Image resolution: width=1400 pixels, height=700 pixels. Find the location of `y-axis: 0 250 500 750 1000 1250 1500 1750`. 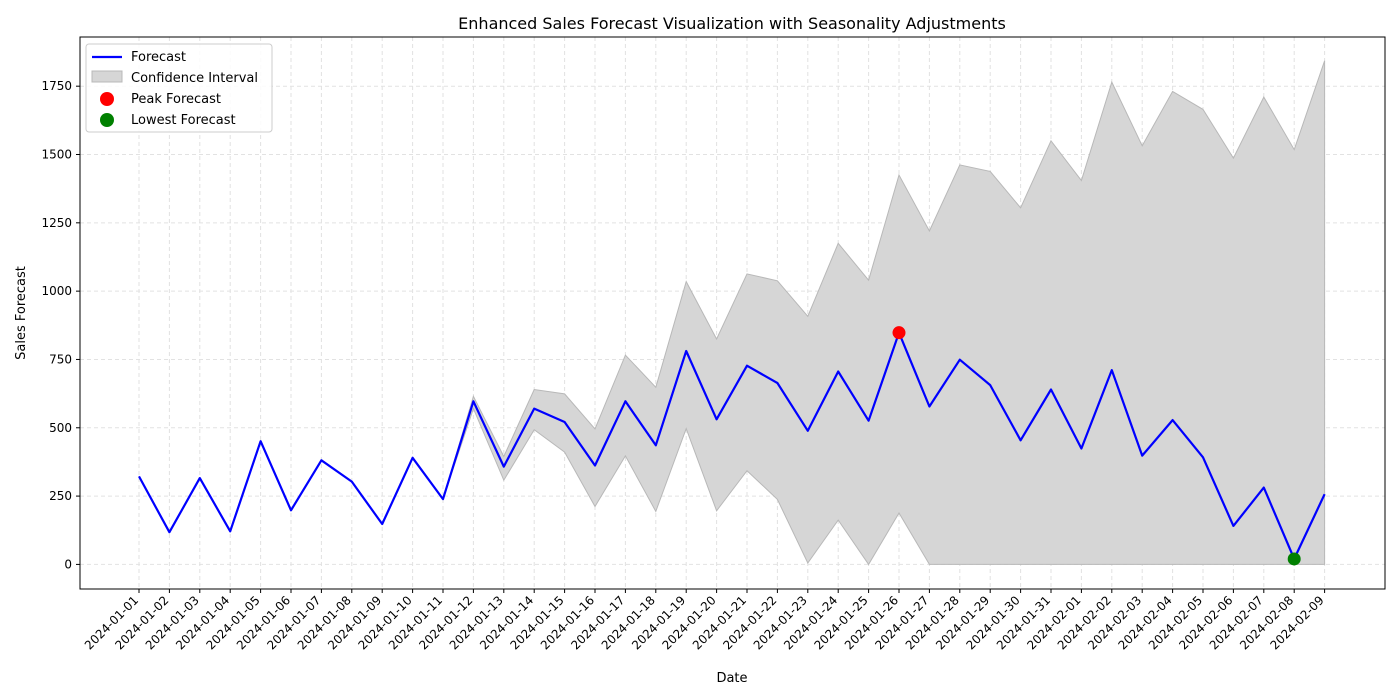

y-axis: 0 250 500 750 1000 1250 1500 1750 is located at coordinates (60, 325).